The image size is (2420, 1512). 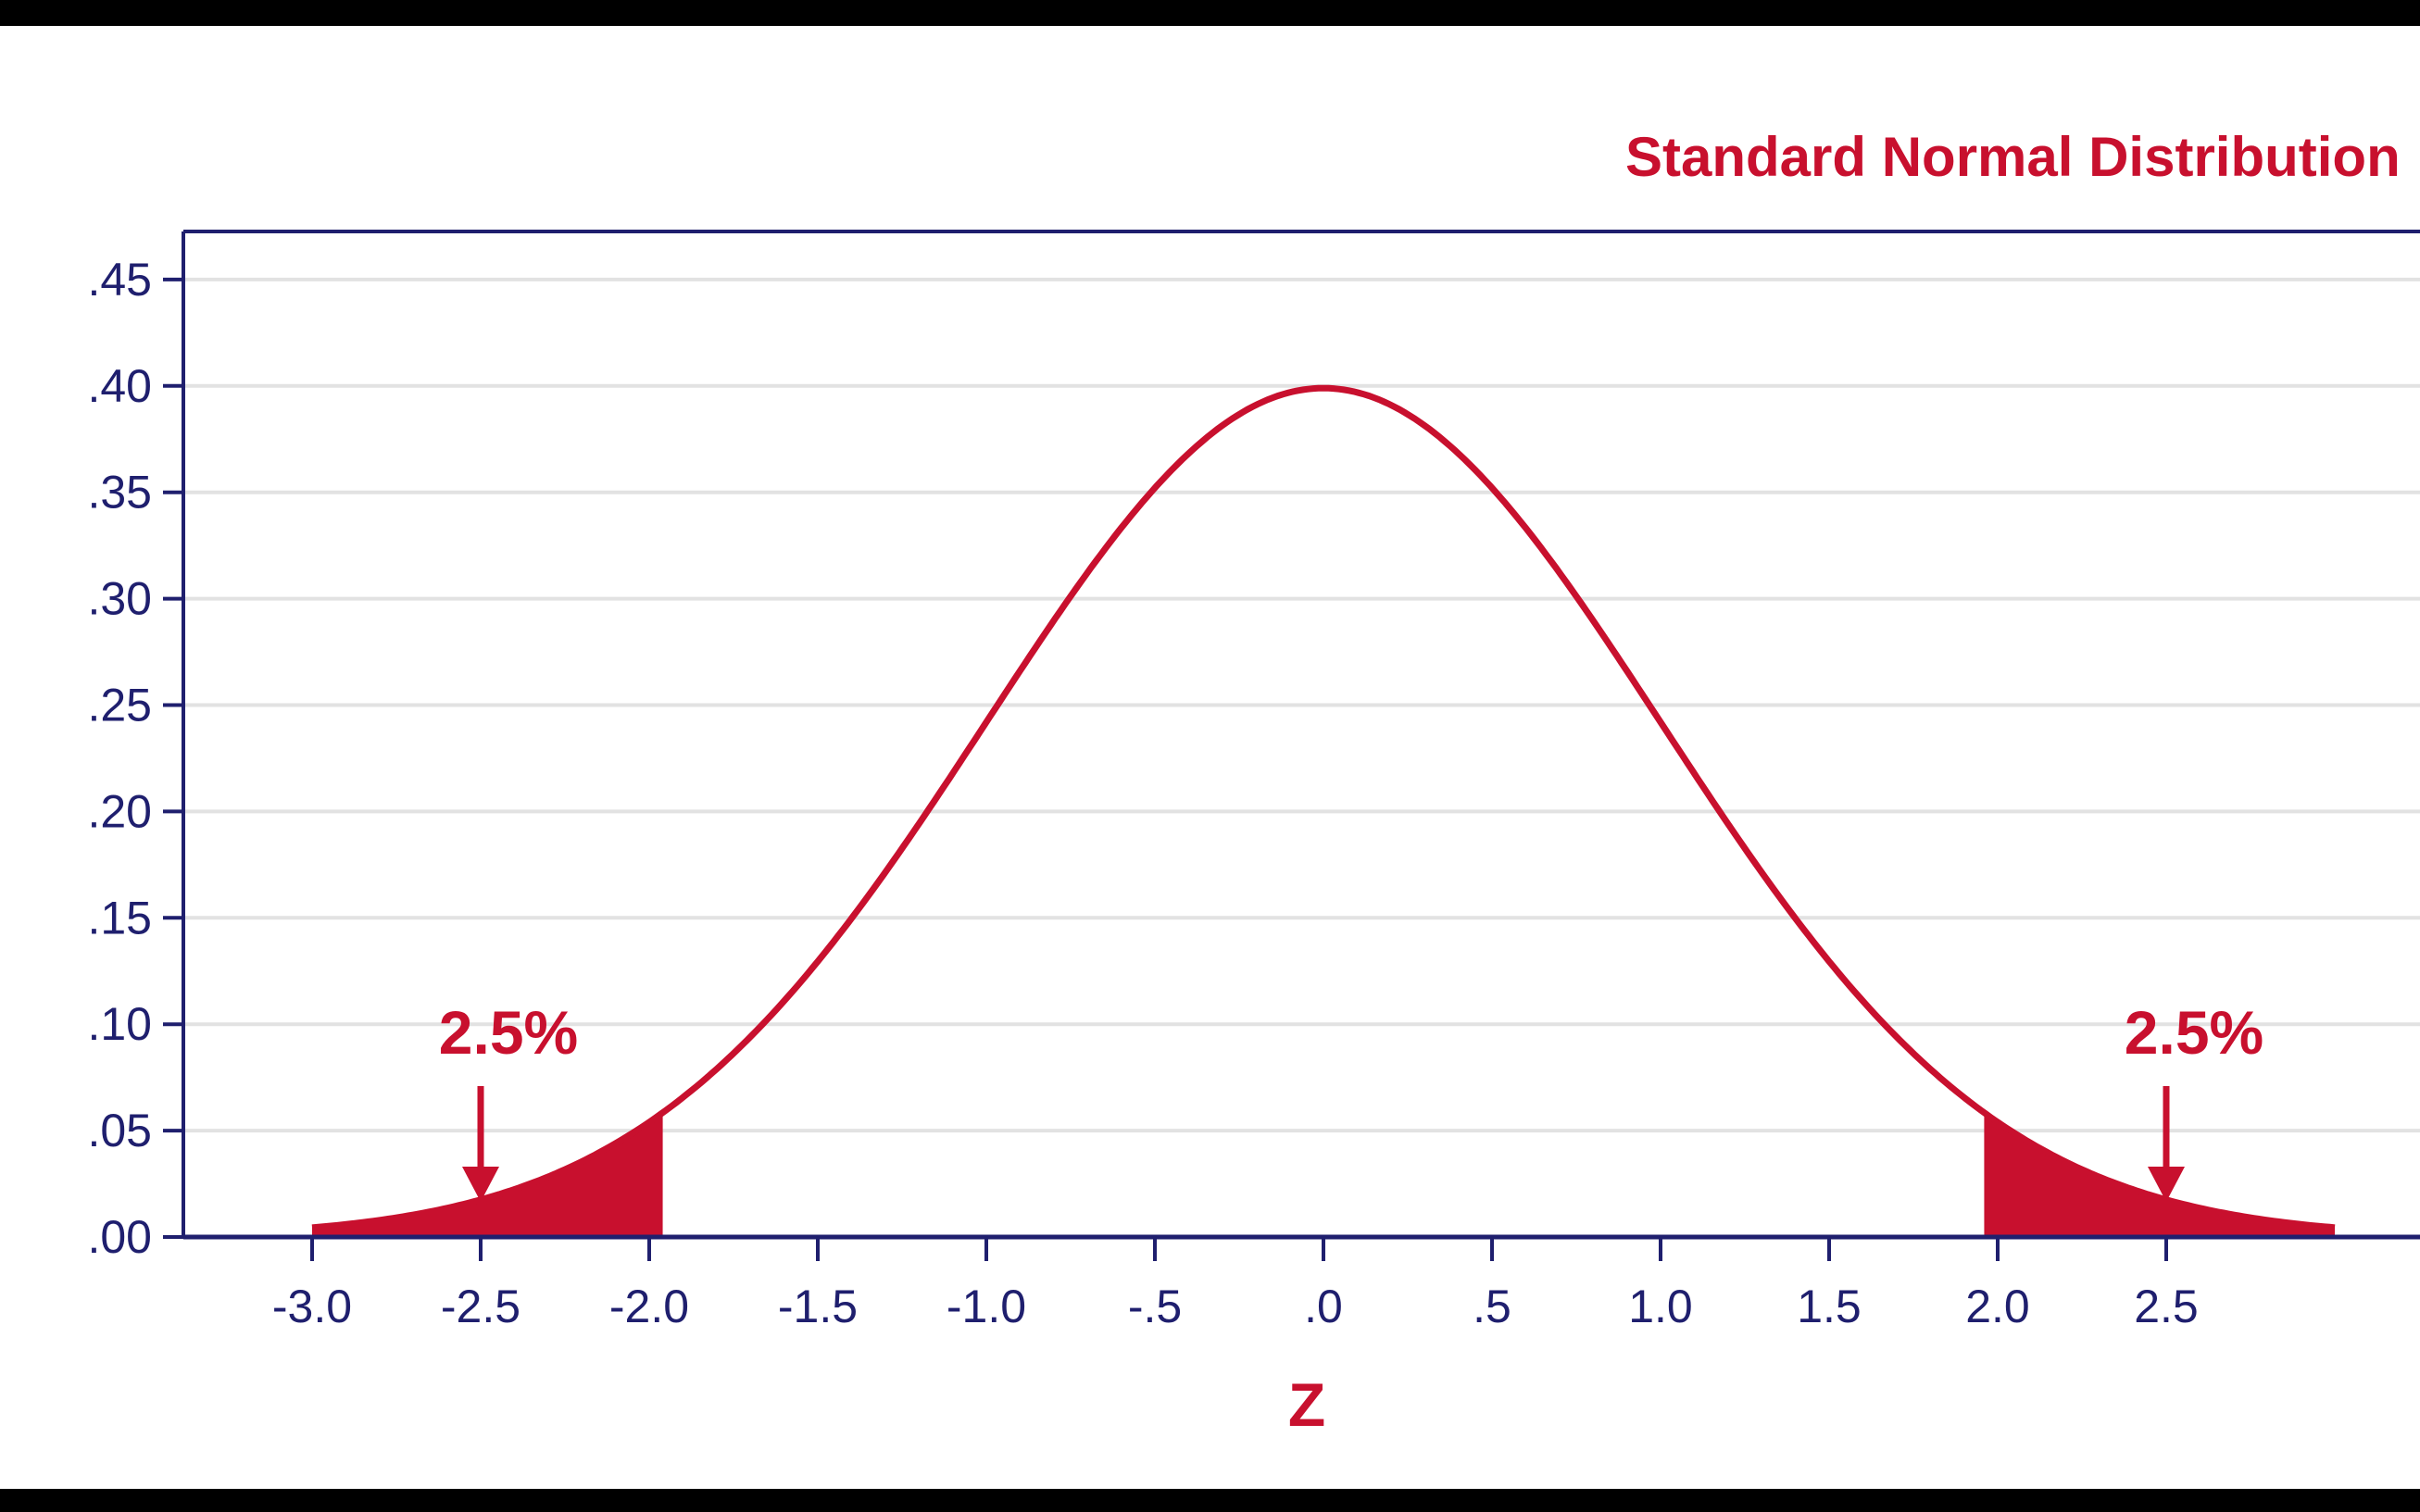 What do you see at coordinates (1235, 1284) in the screenshot?
I see `x-ticks: -3.0 -2.5 -2.0 -1.5 -1.0 -.5 .0 .5 1.0 1.5 2.0 2.5` at bounding box center [1235, 1284].